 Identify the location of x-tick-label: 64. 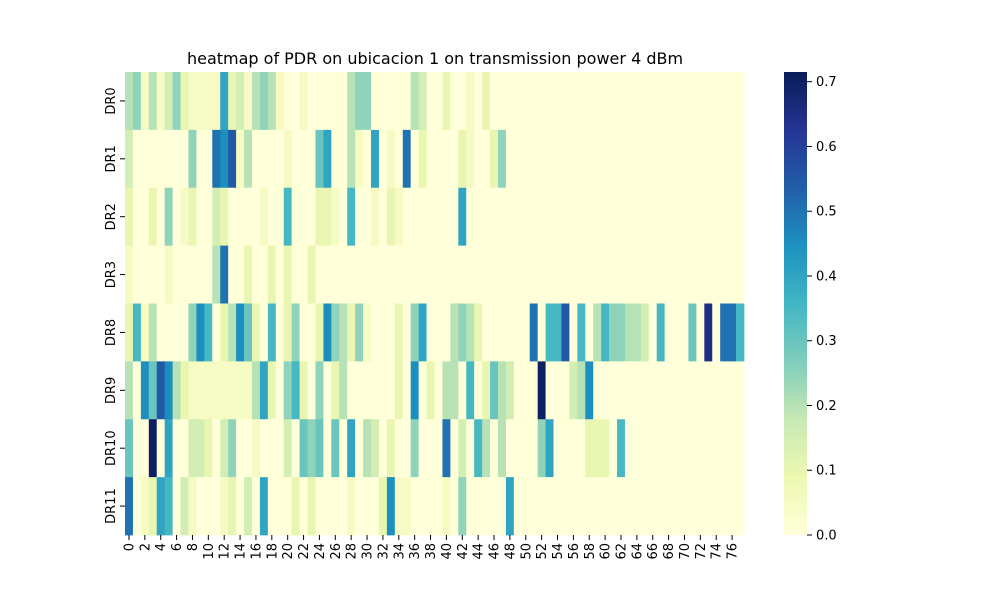
(637, 551).